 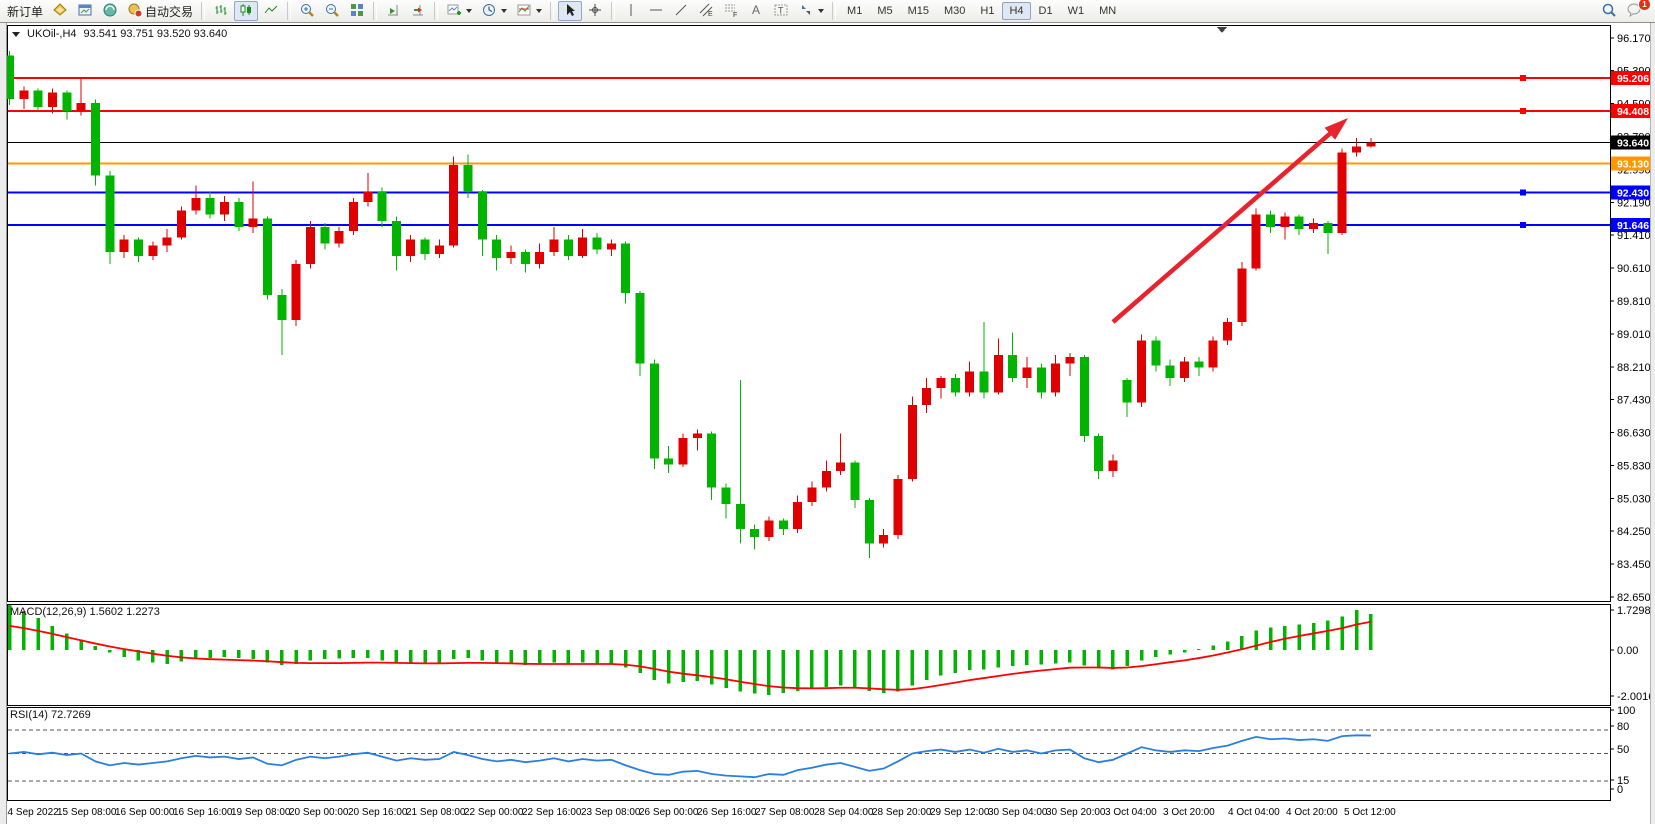 I want to click on indicators-button, so click(x=459, y=11).